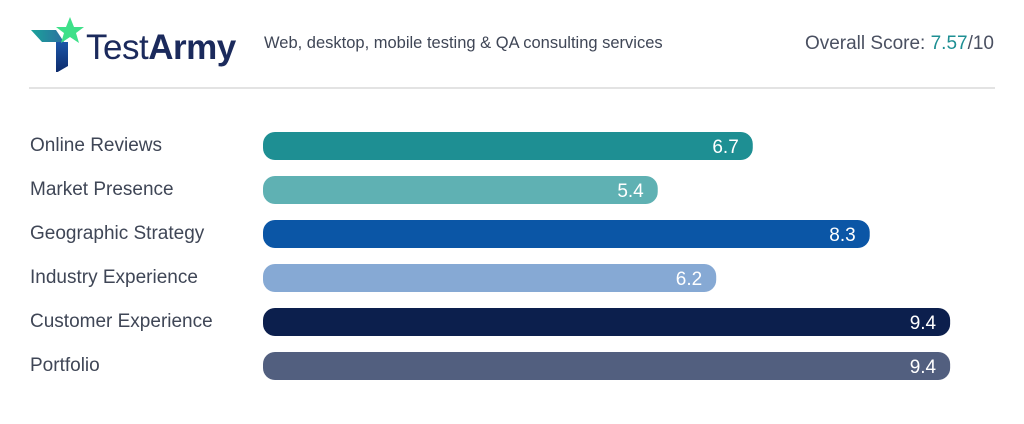  What do you see at coordinates (65, 365) in the screenshot?
I see `category-label-portfolio: Portfolio` at bounding box center [65, 365].